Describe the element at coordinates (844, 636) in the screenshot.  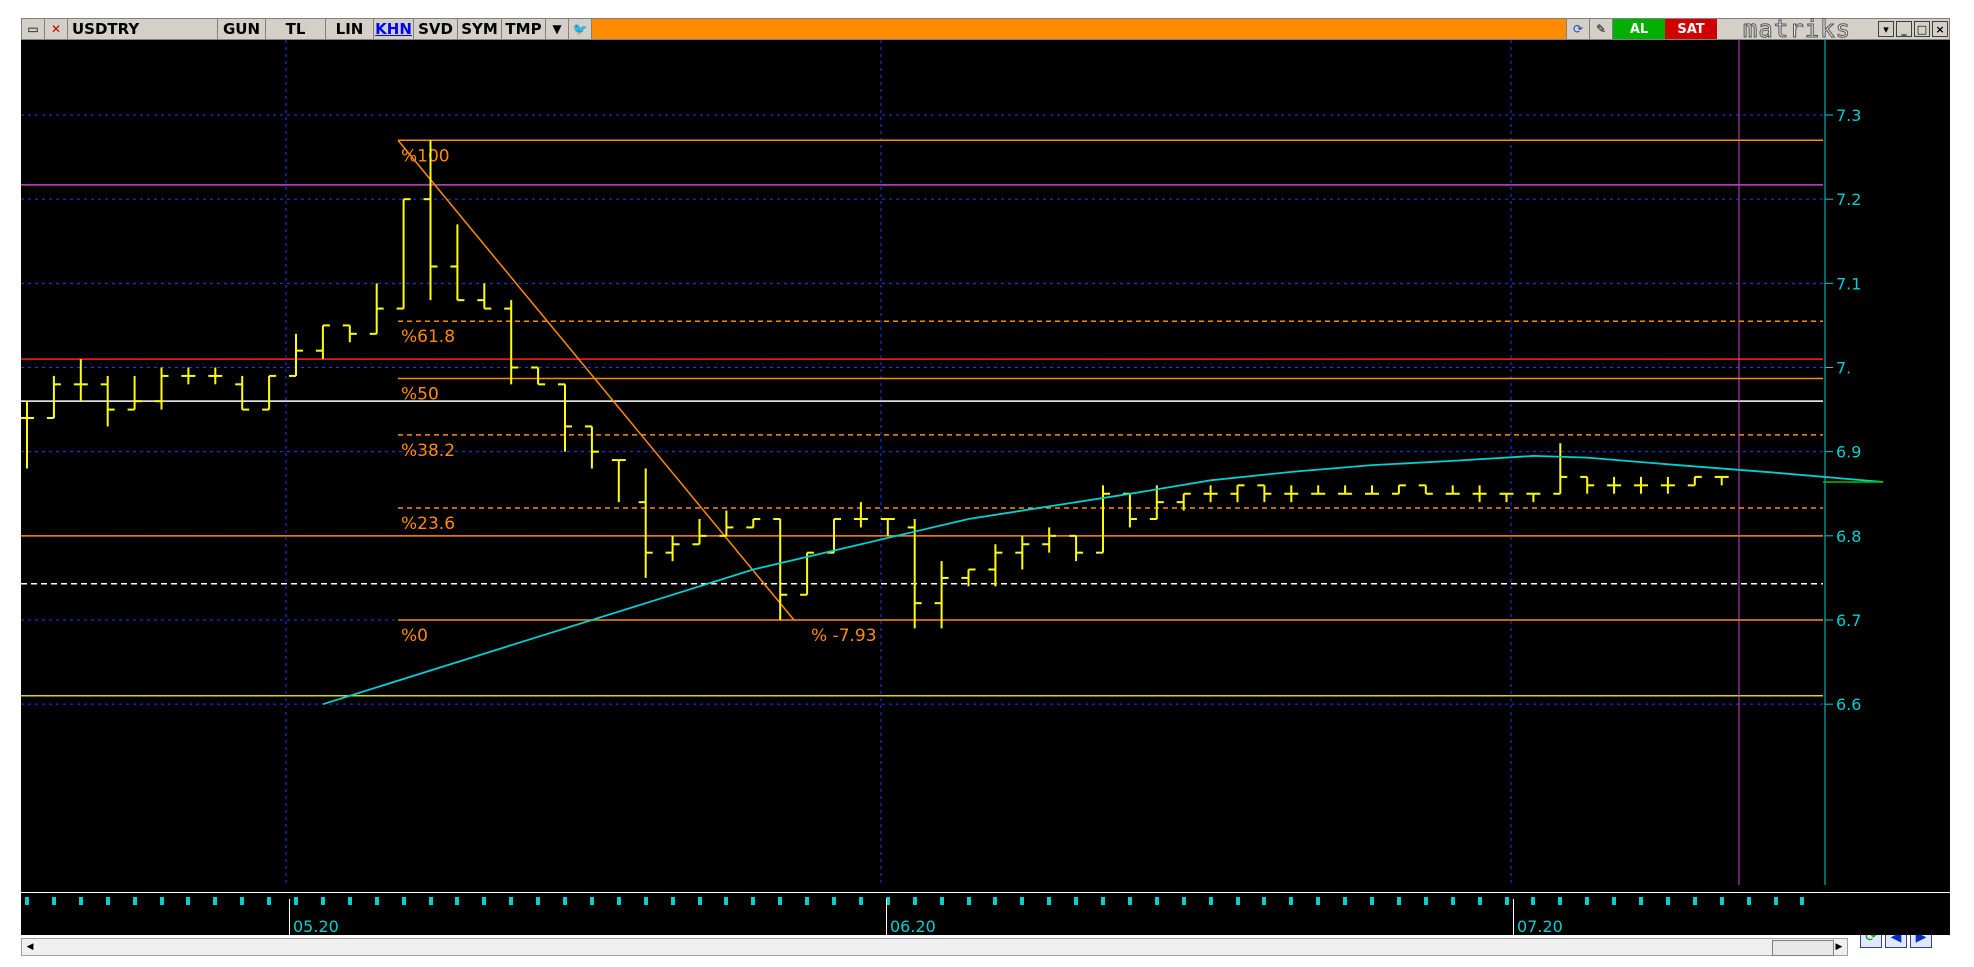
I see `fib-change-label: % -7.93` at that location.